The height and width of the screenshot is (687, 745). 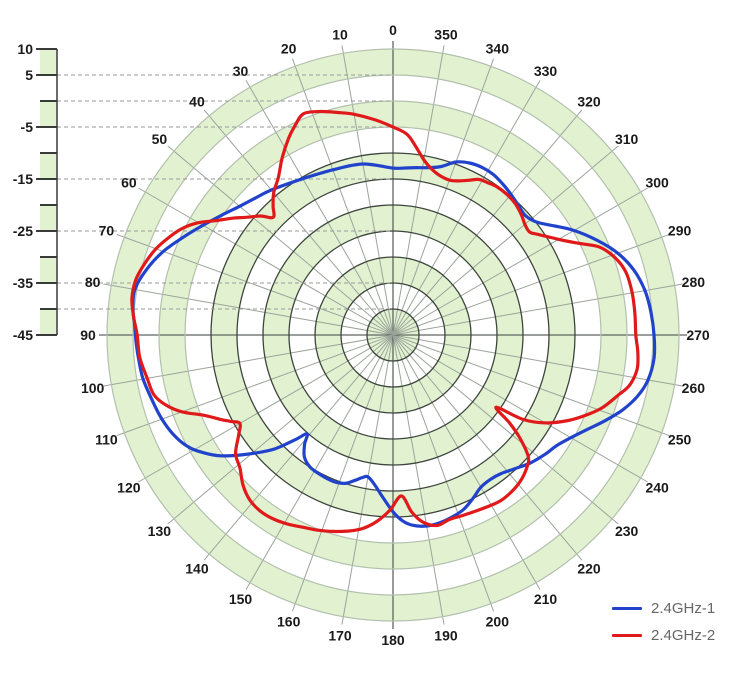 I want to click on angle-label: 260, so click(x=694, y=388).